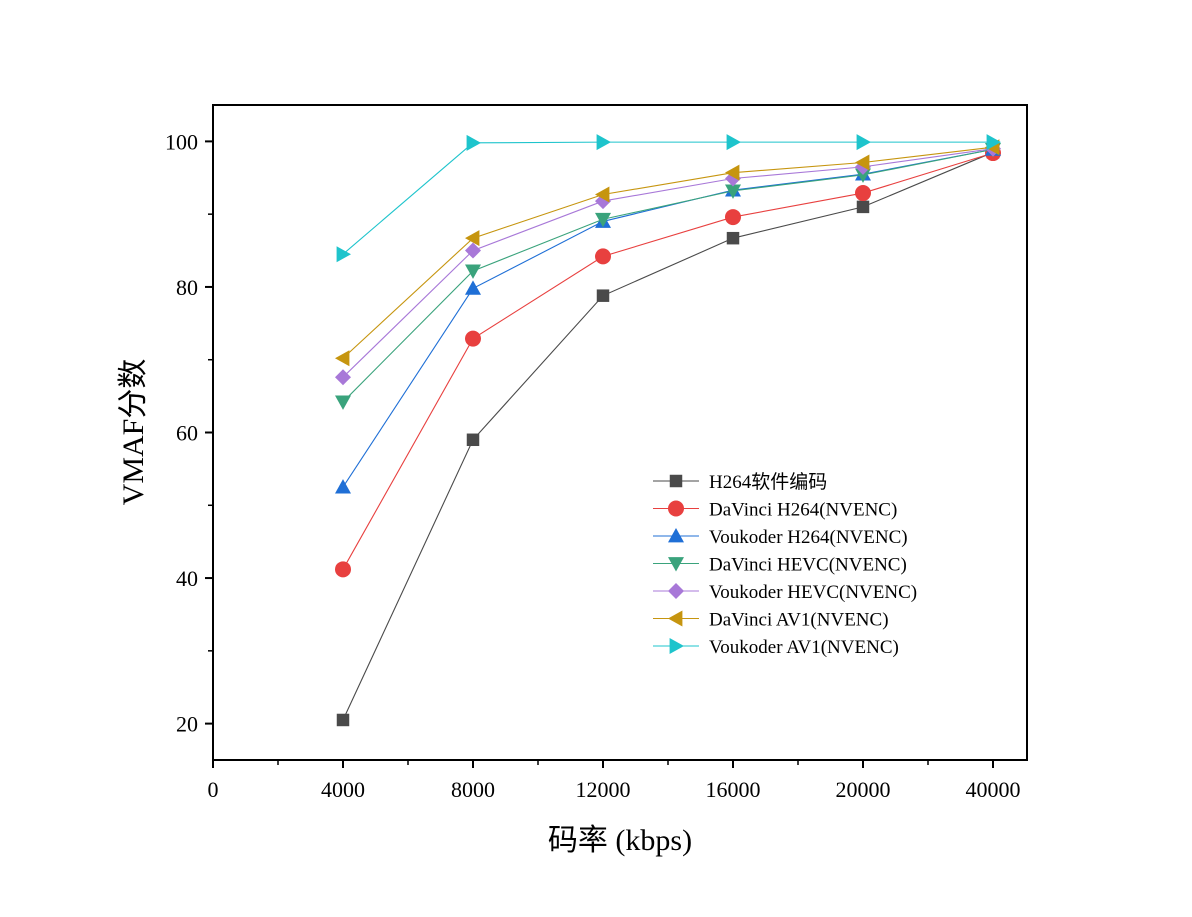 The width and height of the screenshot is (1192, 917). I want to click on legend-item: H264软件编码, so click(740, 482).